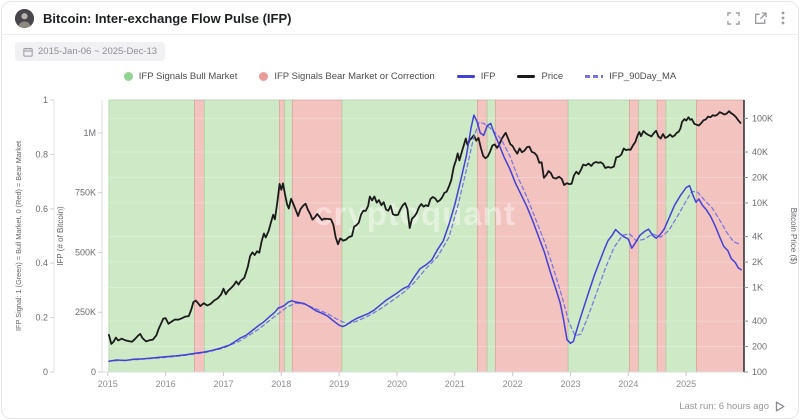 This screenshot has height=420, width=800. What do you see at coordinates (760, 203) in the screenshot?
I see `price-tick-label: 10K` at bounding box center [760, 203].